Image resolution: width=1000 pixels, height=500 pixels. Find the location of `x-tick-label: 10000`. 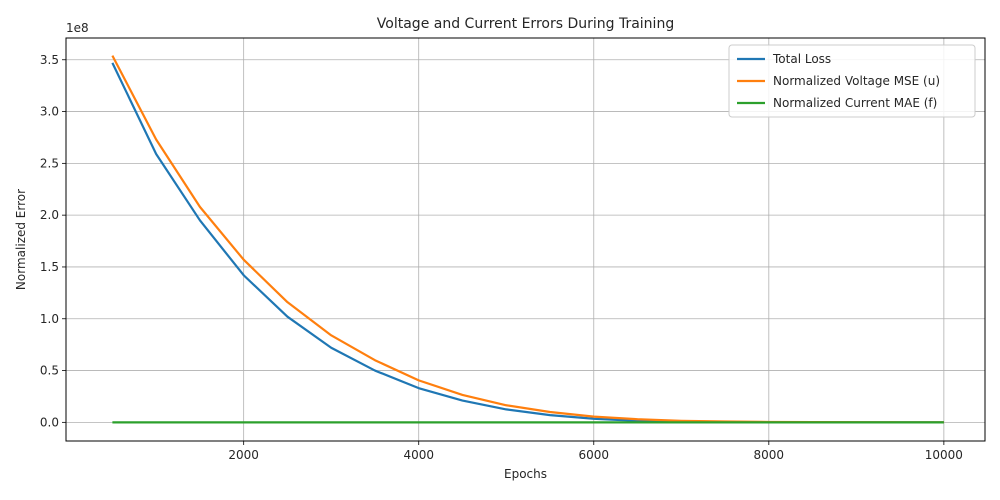

x-tick-label: 10000 is located at coordinates (944, 455).